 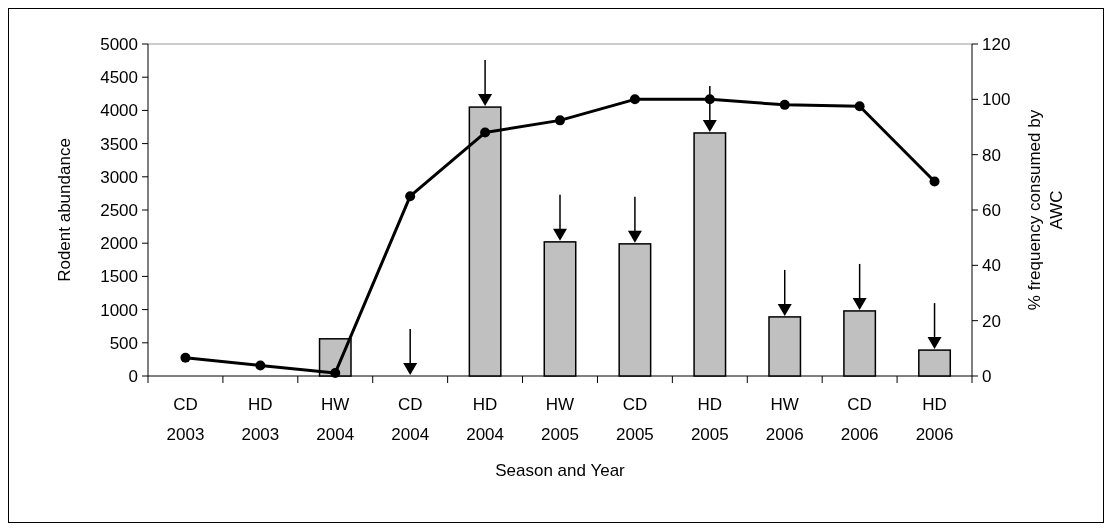 I want to click on y2-tick-label: 0, so click(x=987, y=376).